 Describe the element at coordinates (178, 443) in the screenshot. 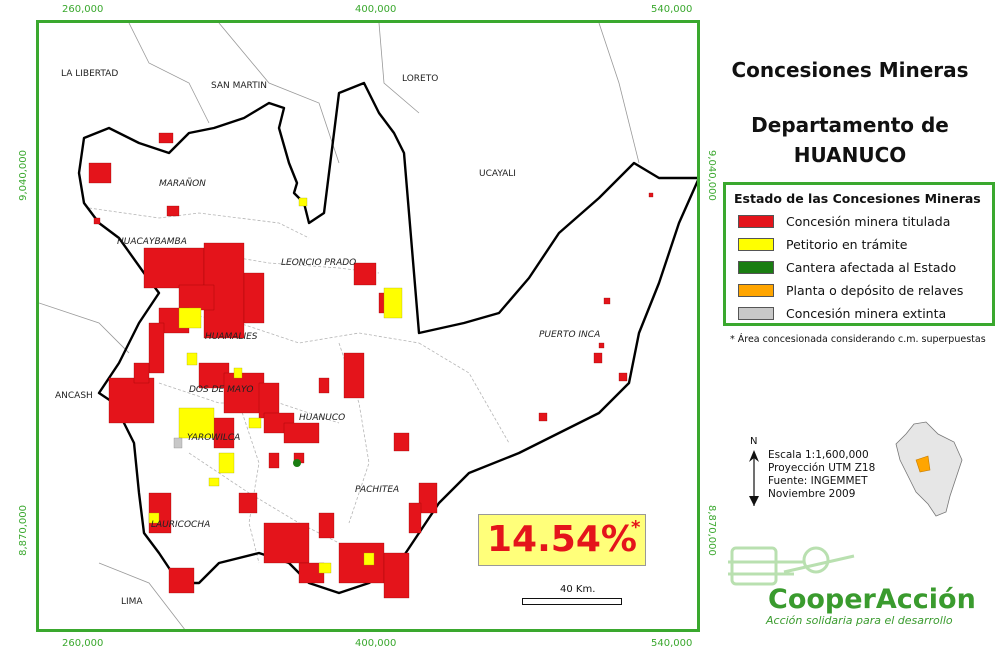

I see `concession-extinct` at that location.